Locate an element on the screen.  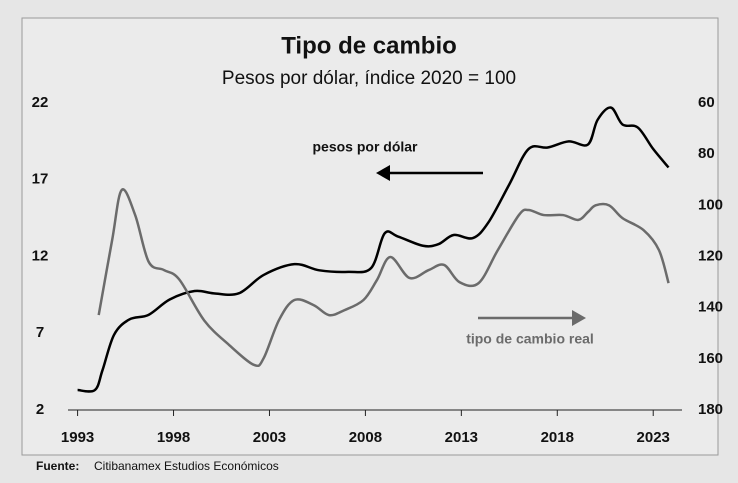
y2-tick-label: 140 is located at coordinates (710, 307).